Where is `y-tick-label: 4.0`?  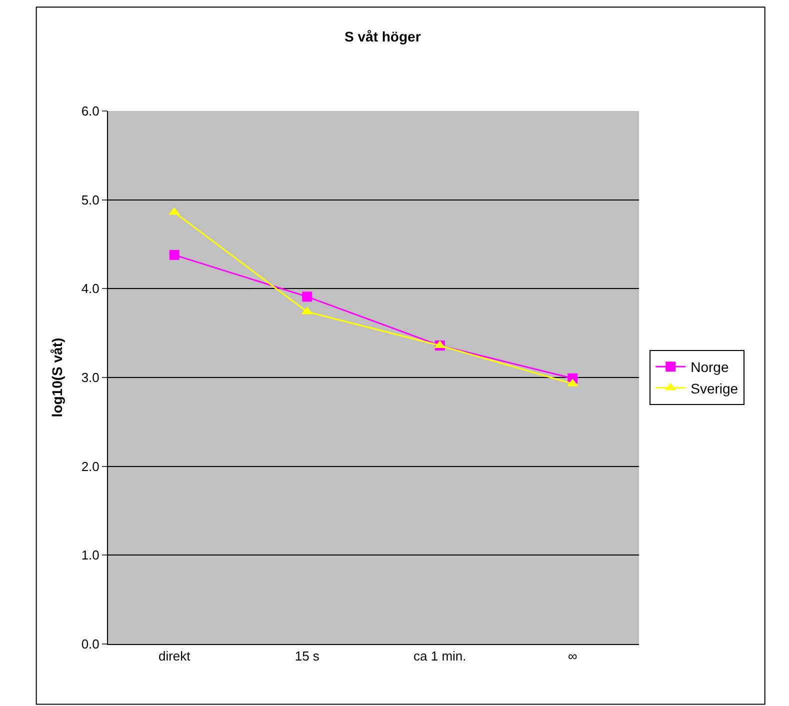 y-tick-label: 4.0 is located at coordinates (90, 288).